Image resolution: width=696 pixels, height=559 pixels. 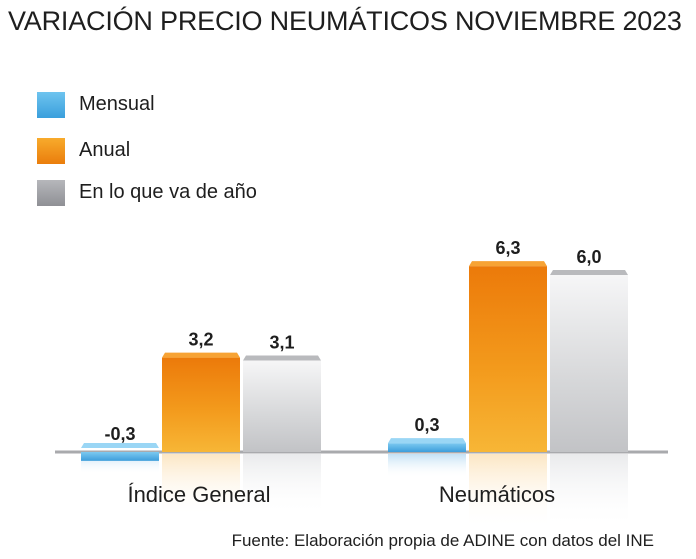 I want to click on bar-cap-indice-general-mensual, so click(x=120, y=445).